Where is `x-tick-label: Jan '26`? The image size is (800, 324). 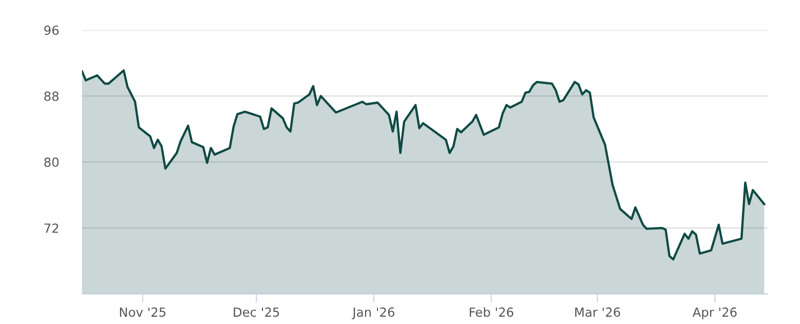
x-tick-label: Jan '26 is located at coordinates (373, 313).